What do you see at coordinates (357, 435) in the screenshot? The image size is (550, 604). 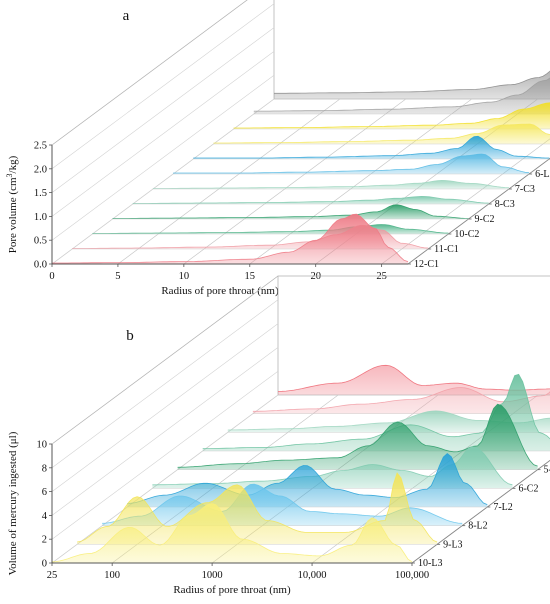 I see `series-line-5-C2` at bounding box center [357, 435].